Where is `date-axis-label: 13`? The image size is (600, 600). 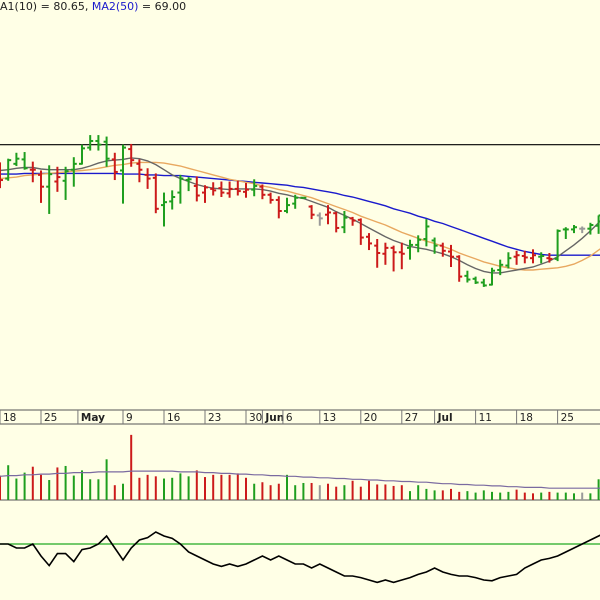
date-axis-label: 13 is located at coordinates (329, 418).